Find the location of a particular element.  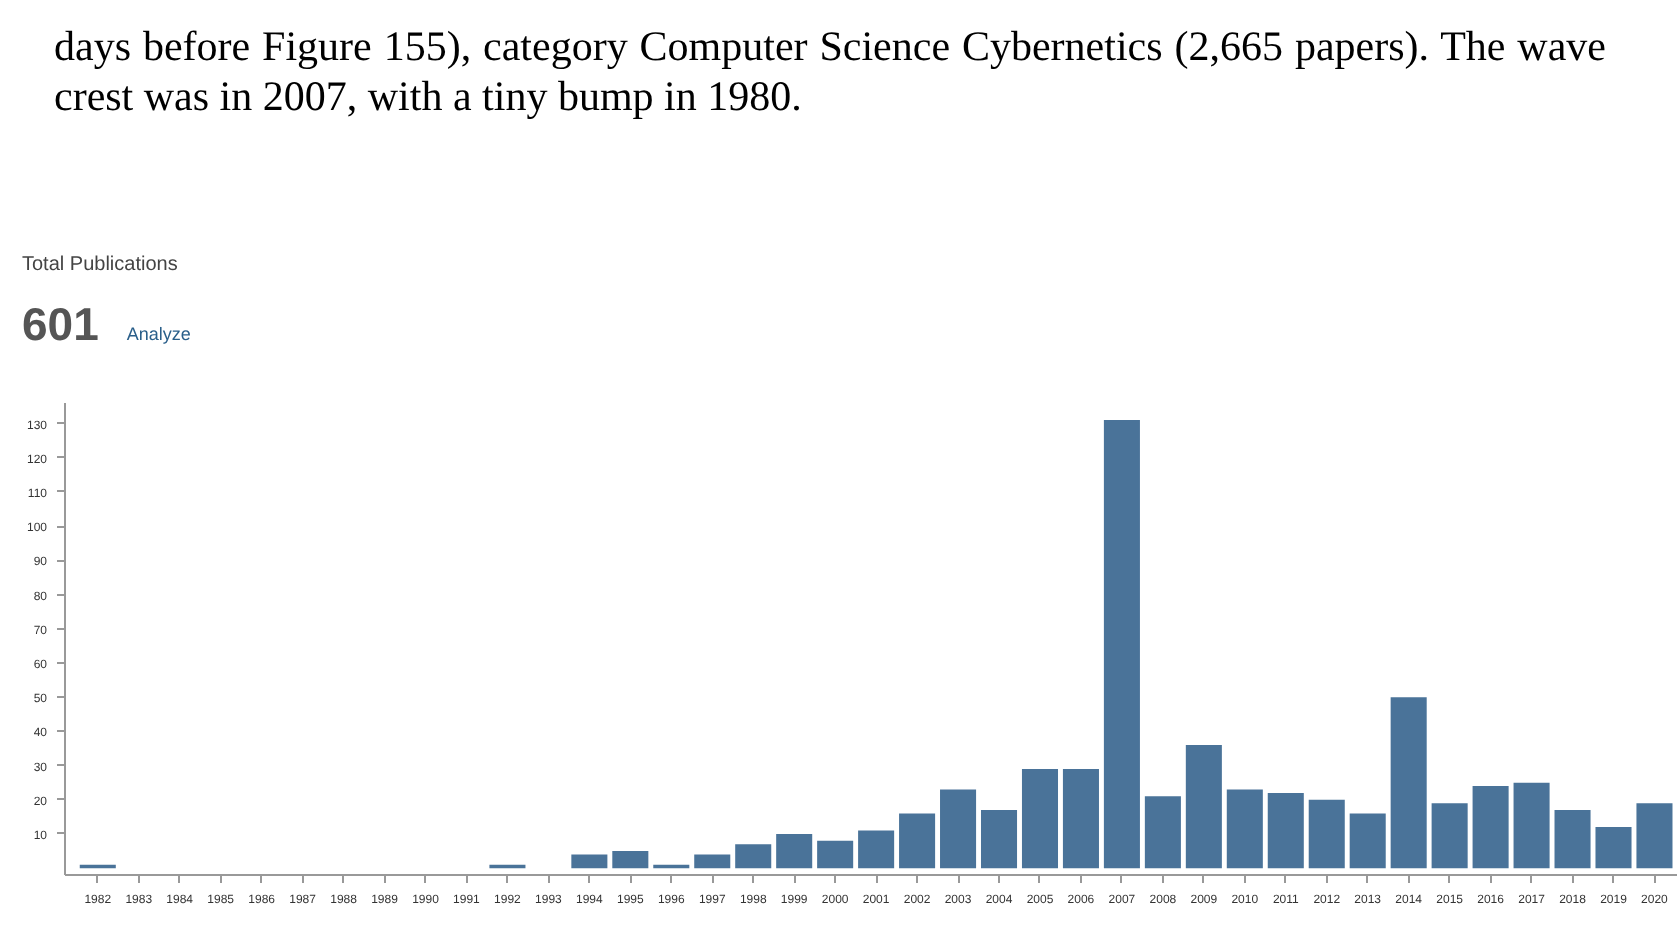

chart-subtitle: 601 is located at coordinates (60, 324).